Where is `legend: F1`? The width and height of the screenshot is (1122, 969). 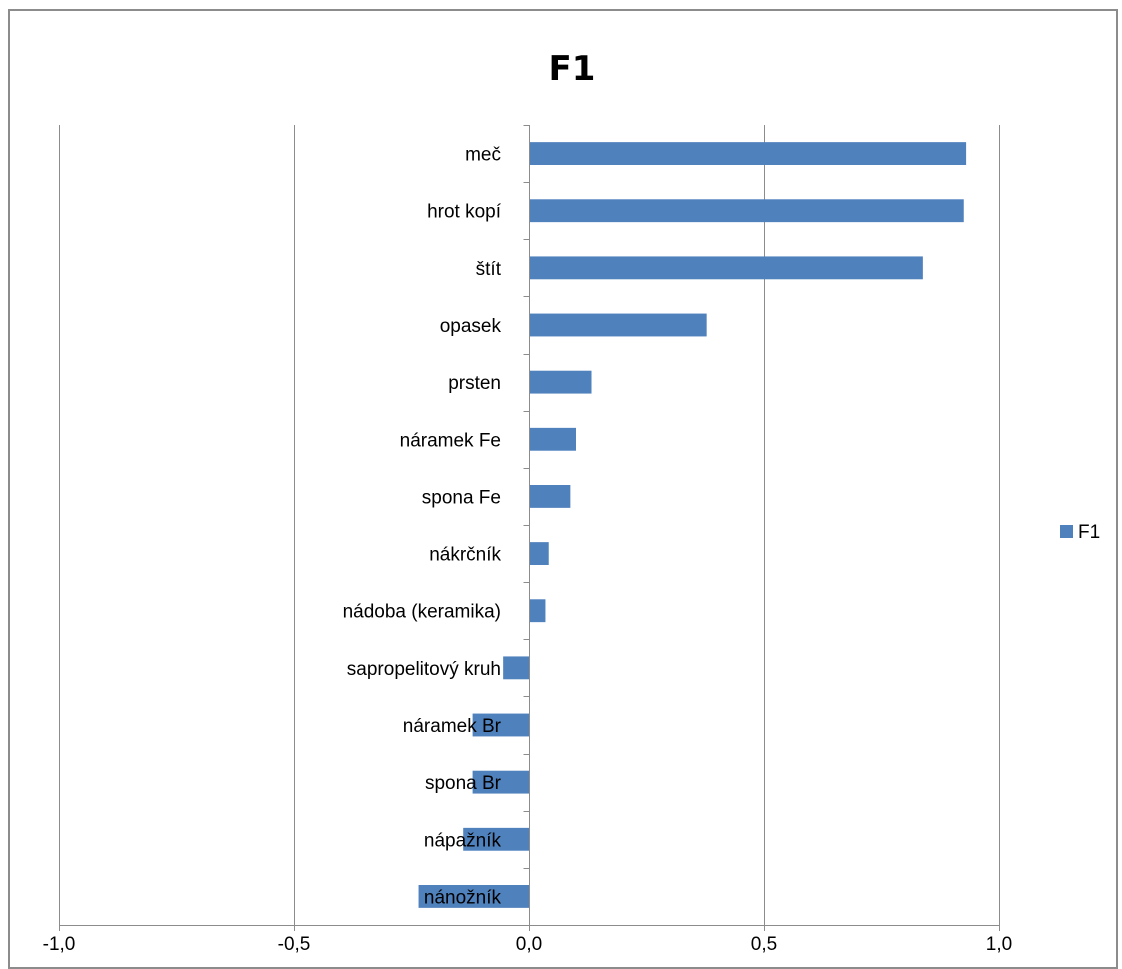
legend: F1 is located at coordinates (1080, 532).